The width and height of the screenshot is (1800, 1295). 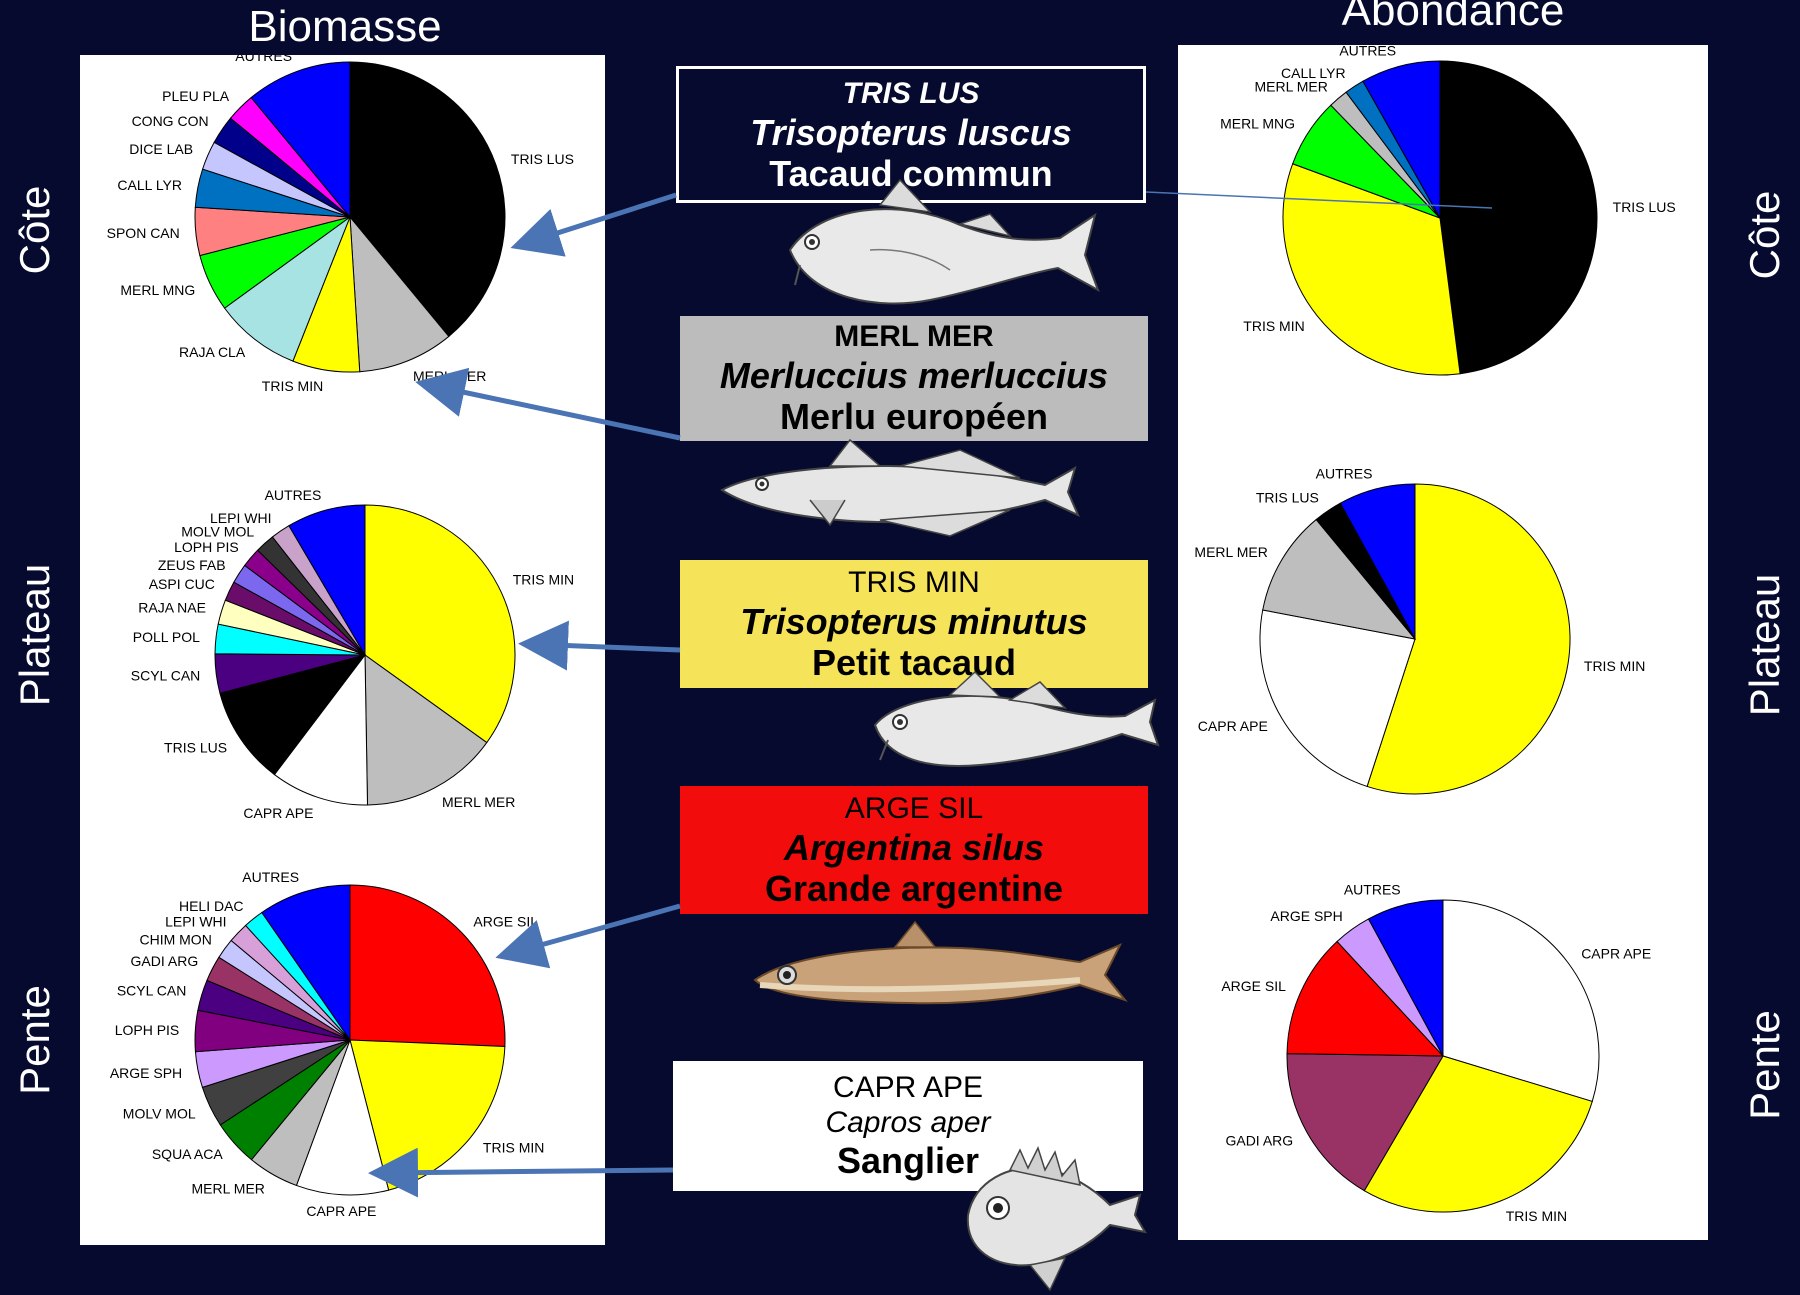 I want to click on pie-label-arge-sil: ARGE SIL, so click(x=1253, y=986).